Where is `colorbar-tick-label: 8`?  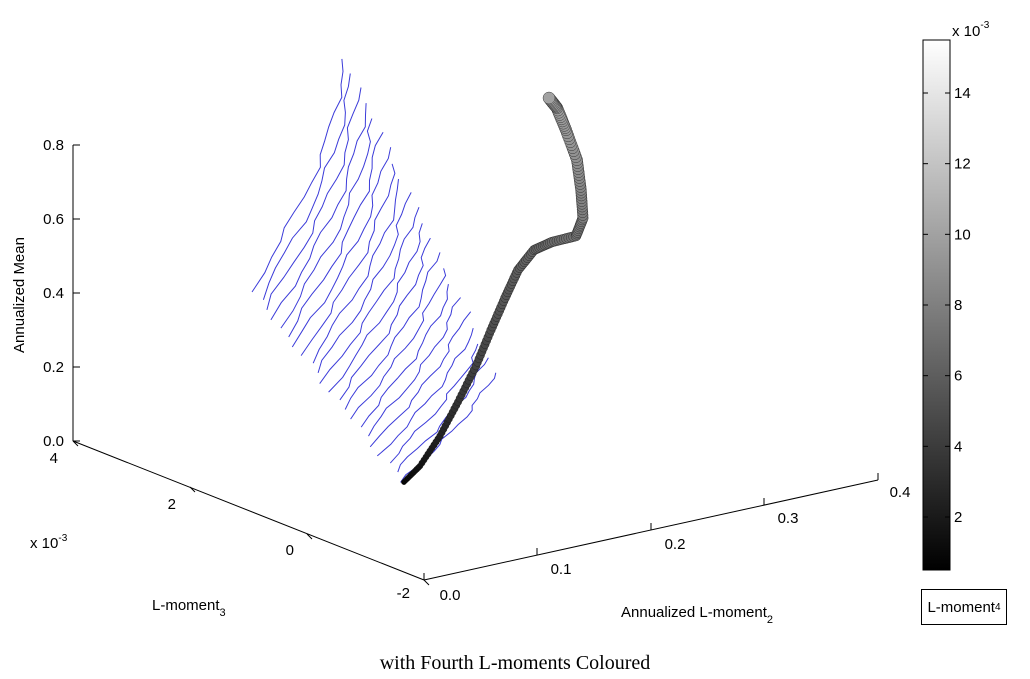 colorbar-tick-label: 8 is located at coordinates (958, 305).